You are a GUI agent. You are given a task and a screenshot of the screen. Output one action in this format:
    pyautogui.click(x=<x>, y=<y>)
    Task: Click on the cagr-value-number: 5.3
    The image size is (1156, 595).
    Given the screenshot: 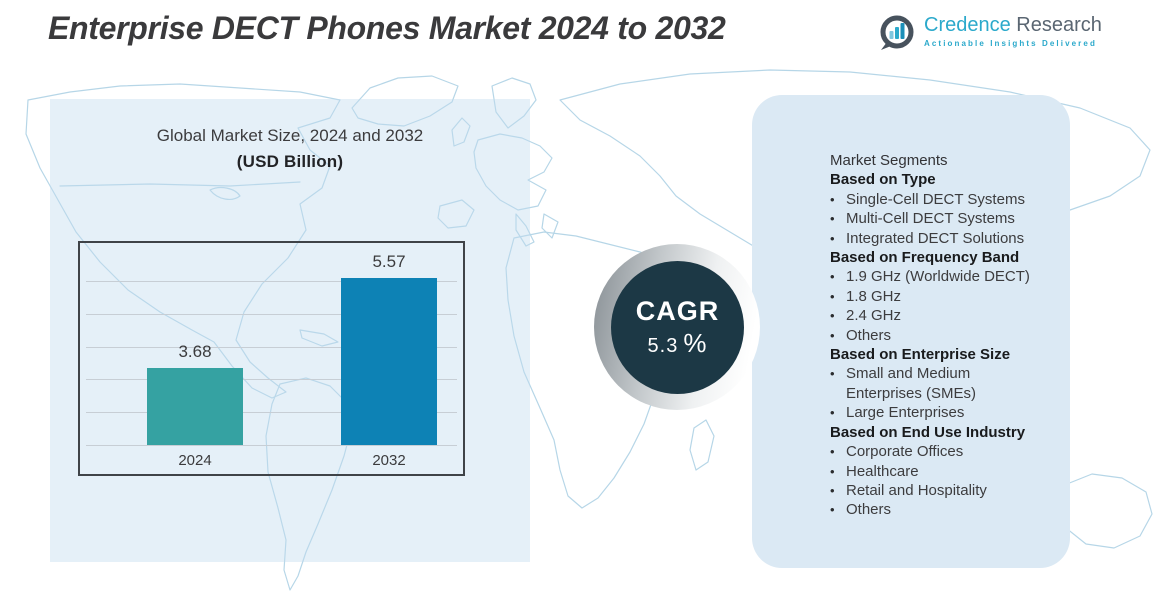 What is the action you would take?
    pyautogui.click(x=663, y=345)
    